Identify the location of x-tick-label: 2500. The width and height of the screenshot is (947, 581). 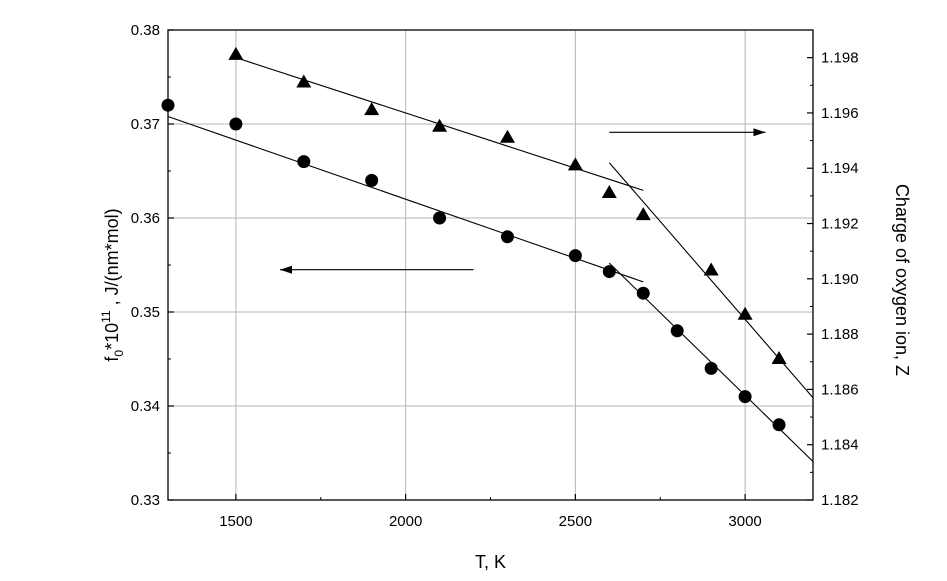
(575, 521).